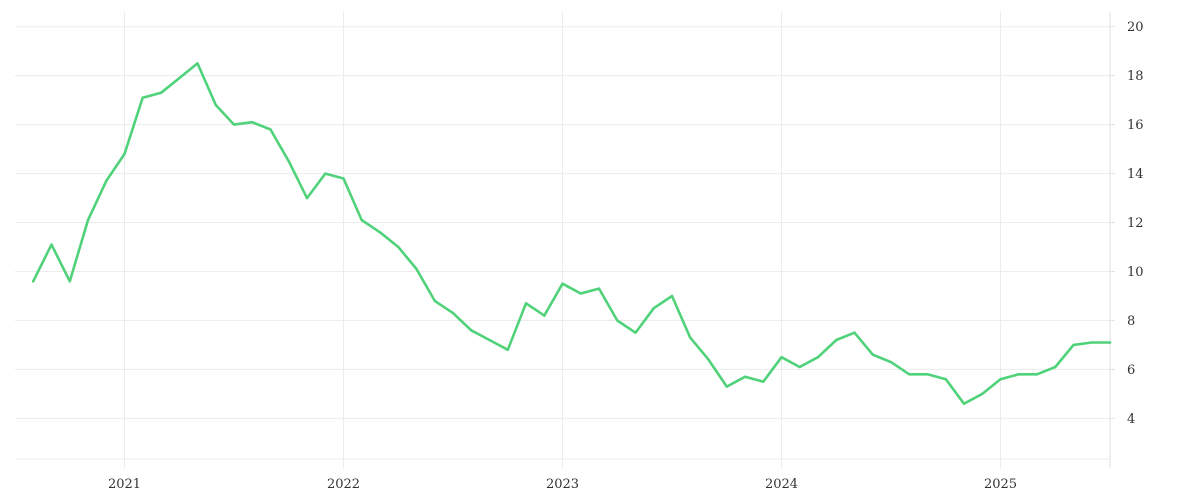 This screenshot has width=1200, height=500. I want to click on y-axis-ticks: 4 6 8 10 12 14 16 18 20, so click(1127, 223).